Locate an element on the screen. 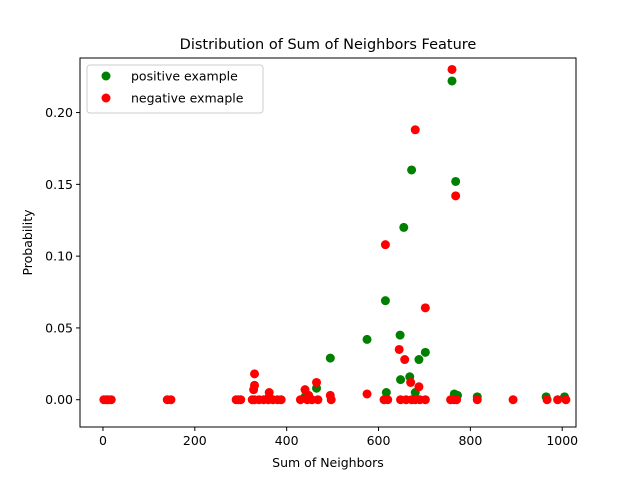  x-axis: 0 200 400 600 800 1000 is located at coordinates (338, 437).